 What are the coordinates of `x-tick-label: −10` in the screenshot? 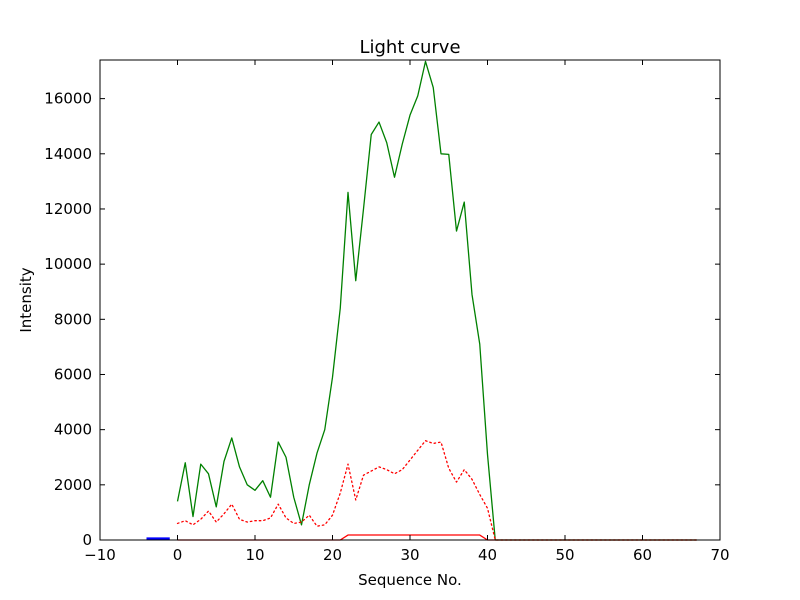 It's located at (100, 555).